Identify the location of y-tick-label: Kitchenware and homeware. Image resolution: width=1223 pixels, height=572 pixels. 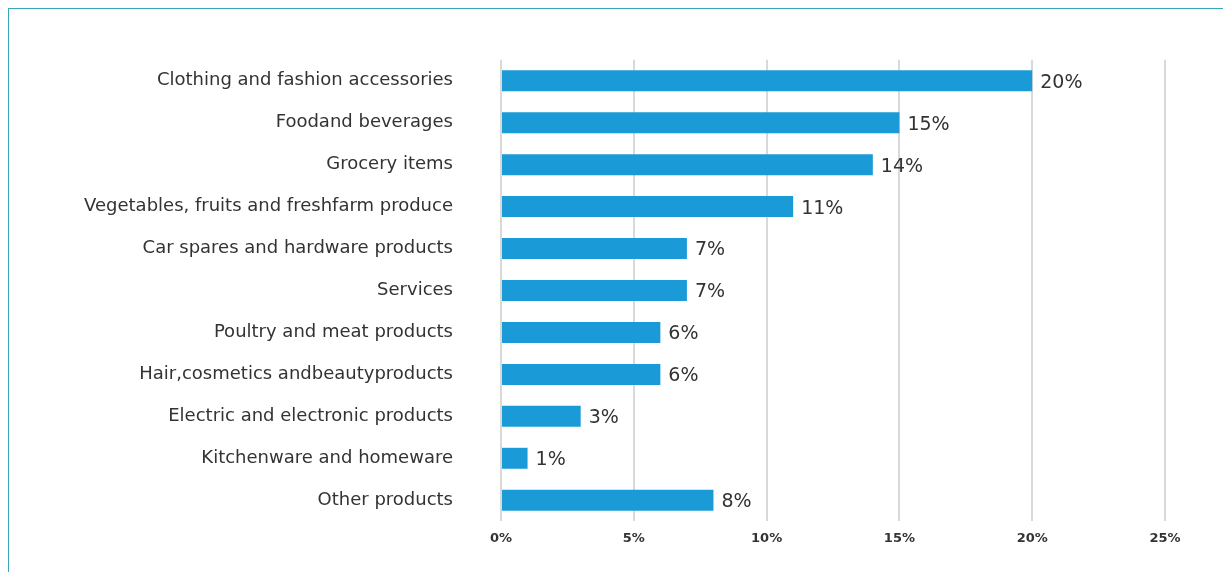
(327, 456).